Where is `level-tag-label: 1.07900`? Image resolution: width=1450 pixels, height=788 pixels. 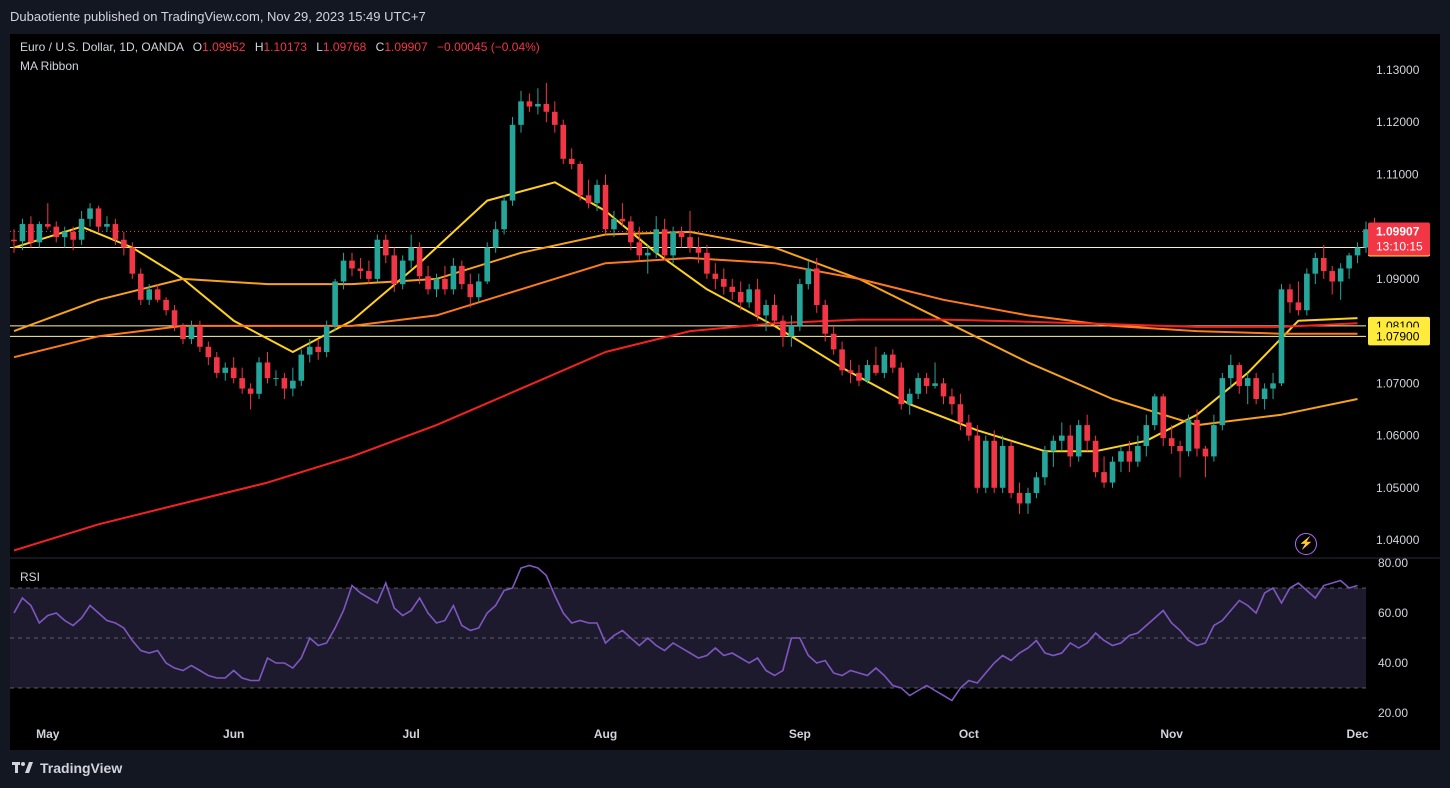 level-tag-label: 1.07900 is located at coordinates (1398, 336).